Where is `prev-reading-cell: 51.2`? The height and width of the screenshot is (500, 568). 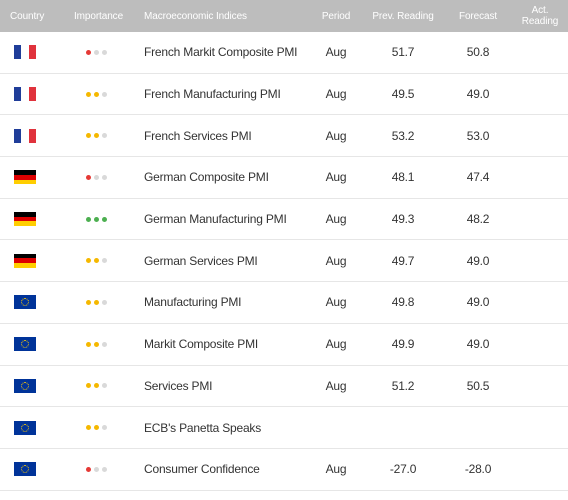
prev-reading-cell: 51.2 is located at coordinates (403, 385).